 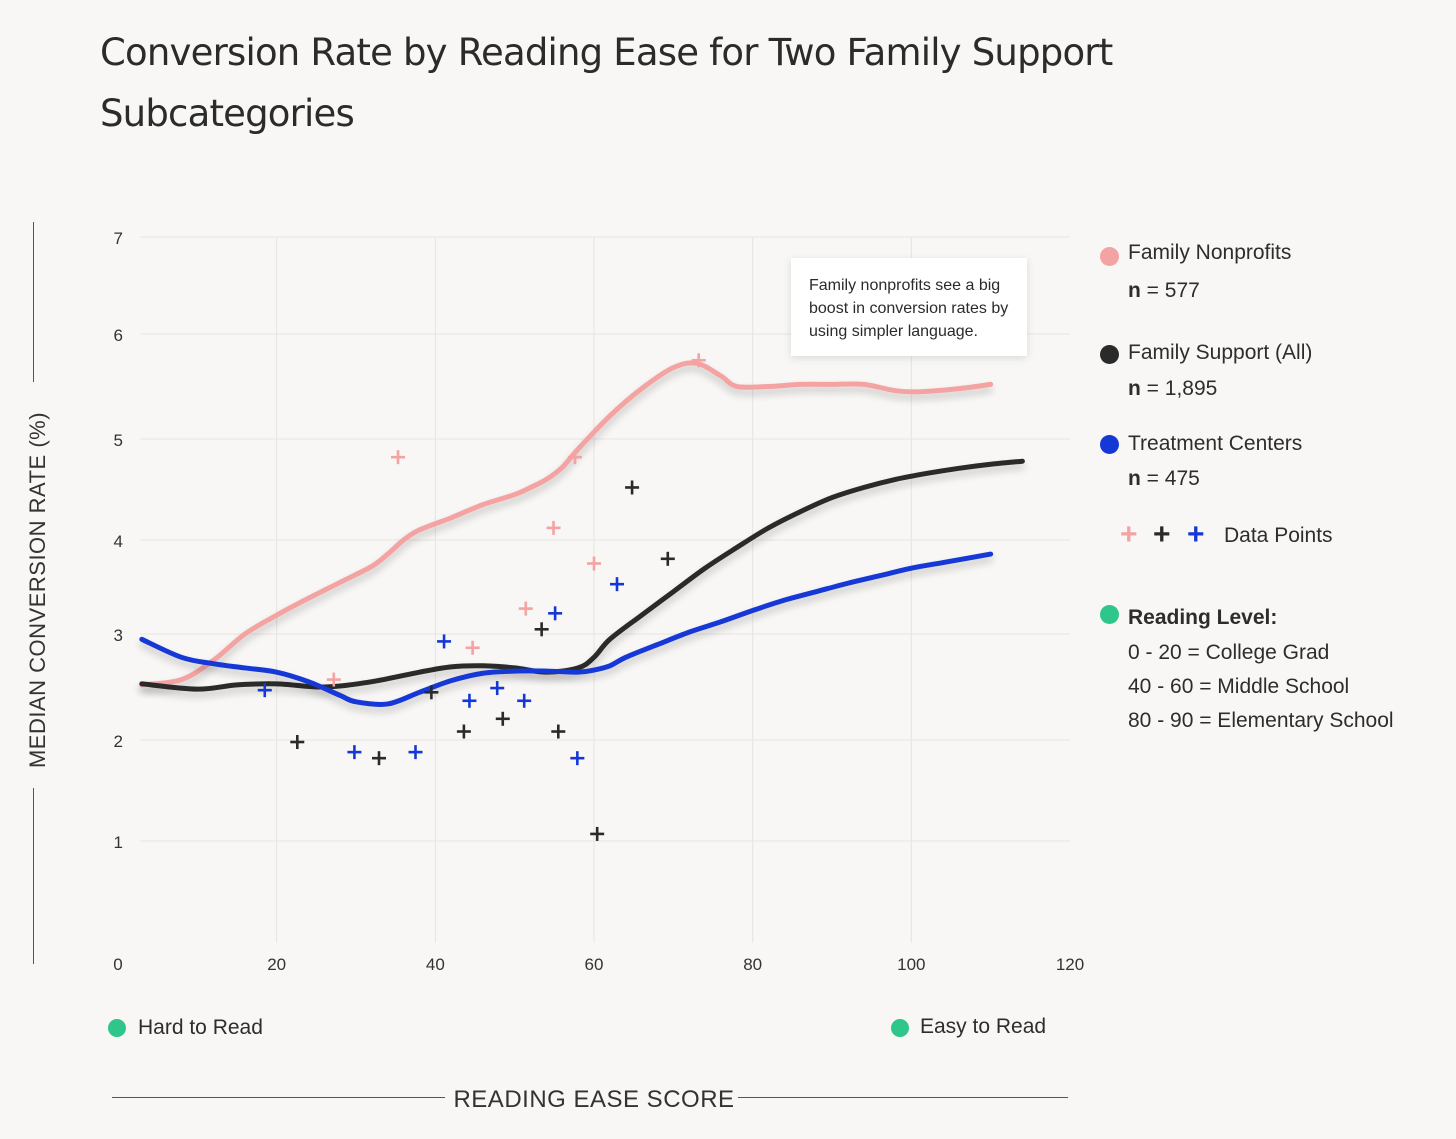 What do you see at coordinates (900, 1028) in the screenshot?
I see `easy-to-read-dot` at bounding box center [900, 1028].